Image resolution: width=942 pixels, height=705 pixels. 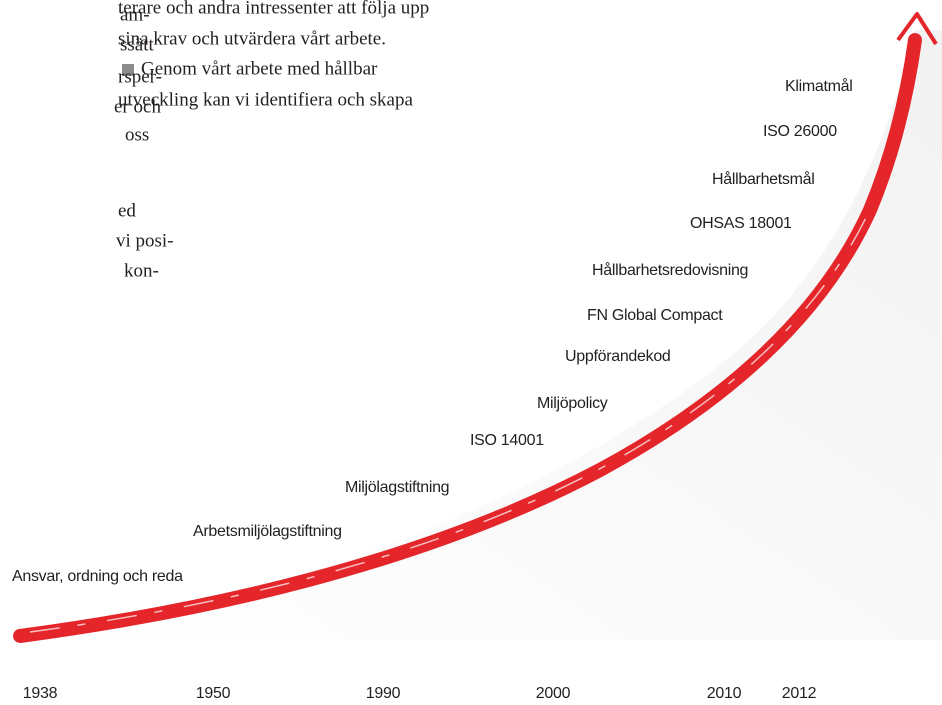 I want to click on year-label: 2010, so click(x=724, y=693).